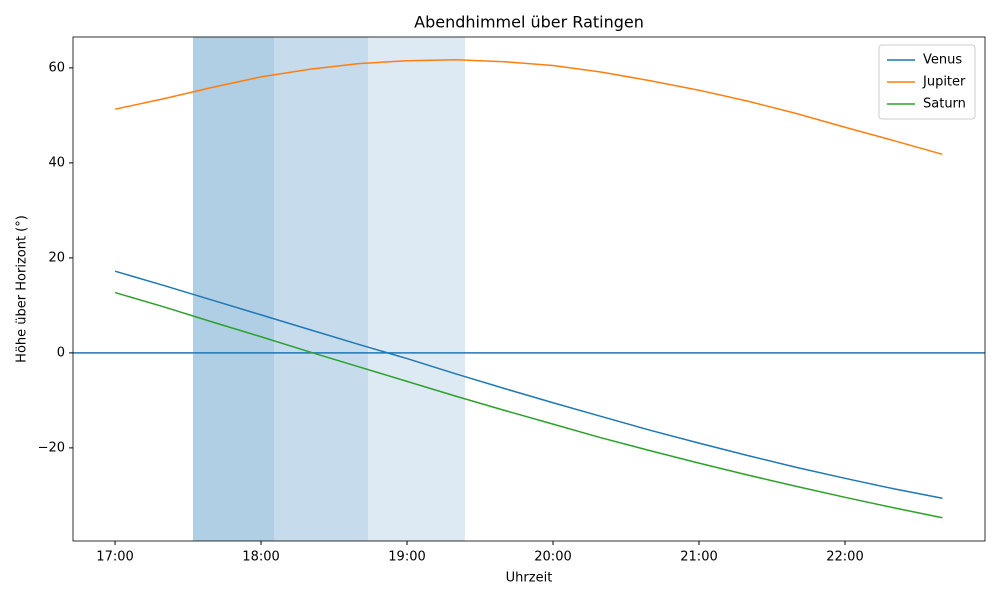 The width and height of the screenshot is (1000, 604). Describe the element at coordinates (552, 557) in the screenshot. I see `x-tick-label: 20:00` at that location.